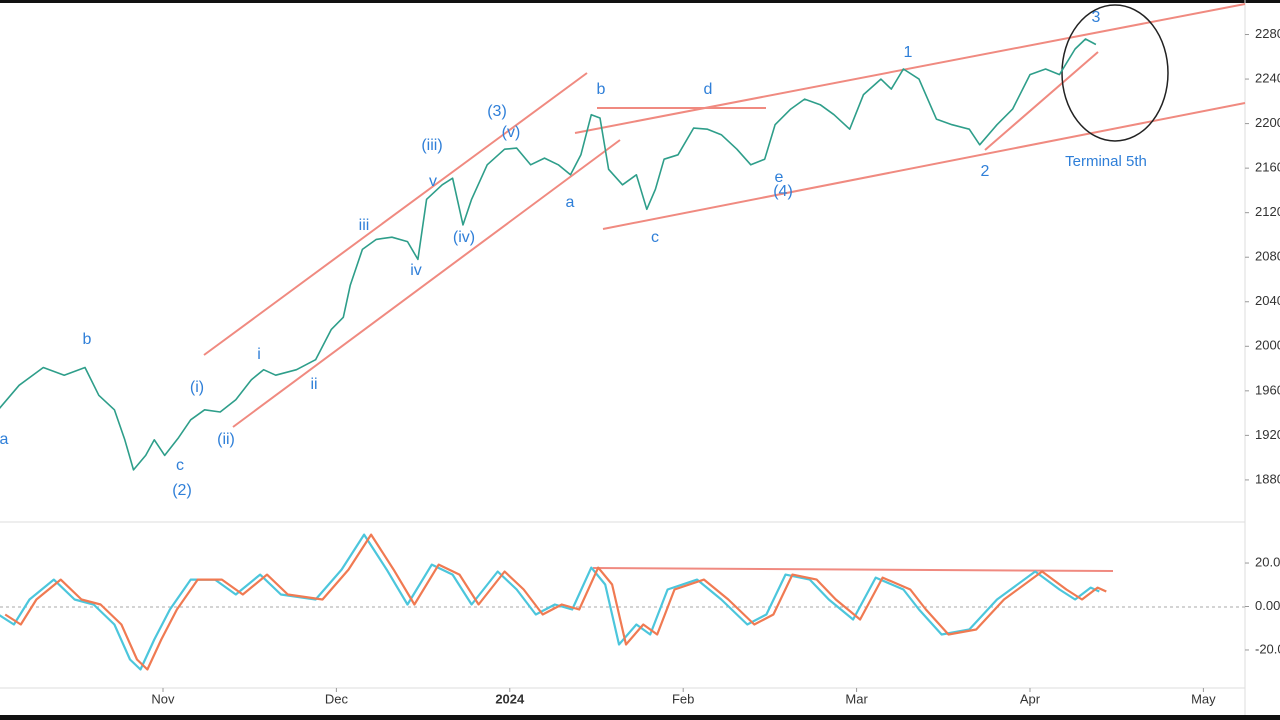 This screenshot has width=1280, height=720. I want to click on wedge-upper, so click(910, 68).